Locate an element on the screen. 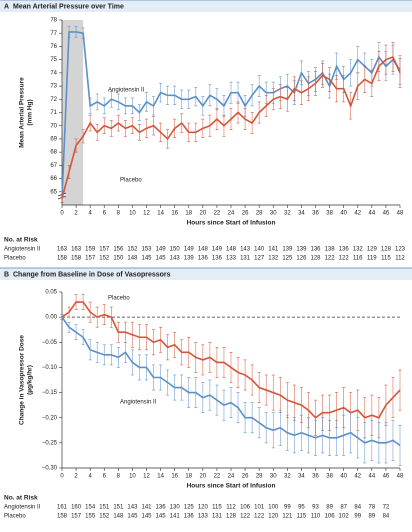 The image size is (412, 532). y-axis-label: Mean Arterial Pressure is located at coordinates (22, 112).